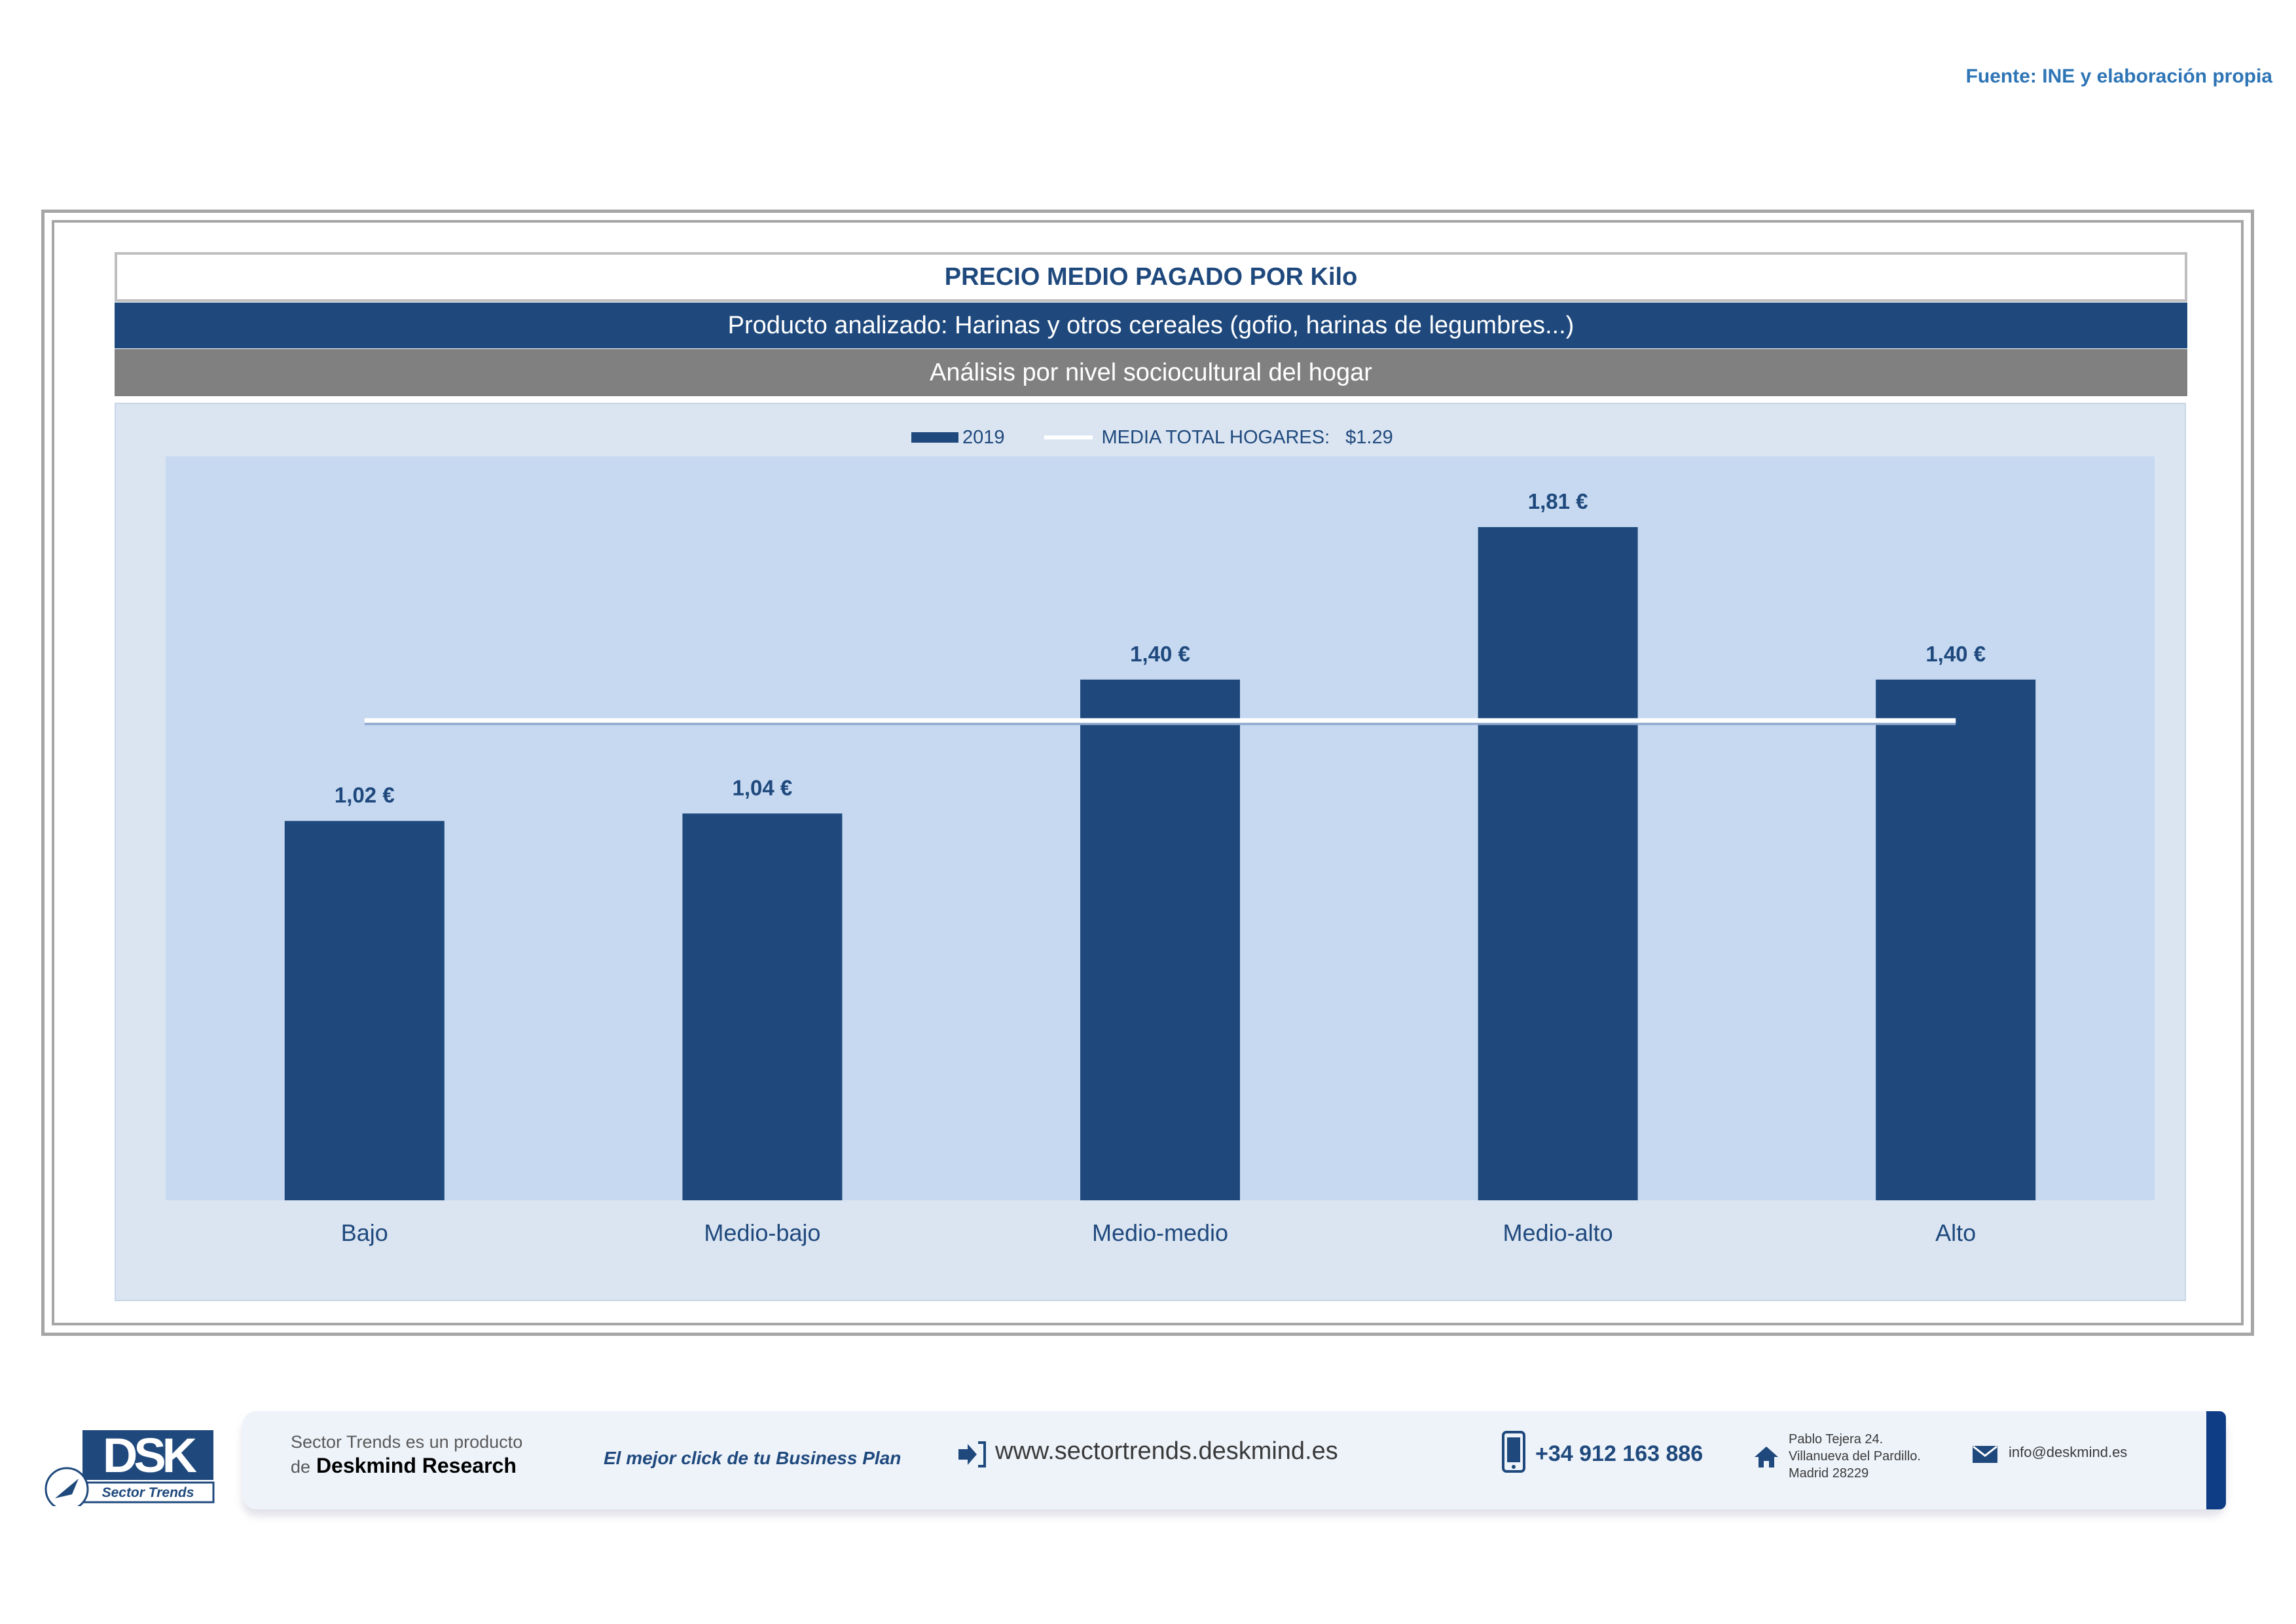 This screenshot has width=2296, height=1624. Describe the element at coordinates (1166, 1451) in the screenshot. I see `footer-website: www.sectortrends.deskmind.es` at that location.